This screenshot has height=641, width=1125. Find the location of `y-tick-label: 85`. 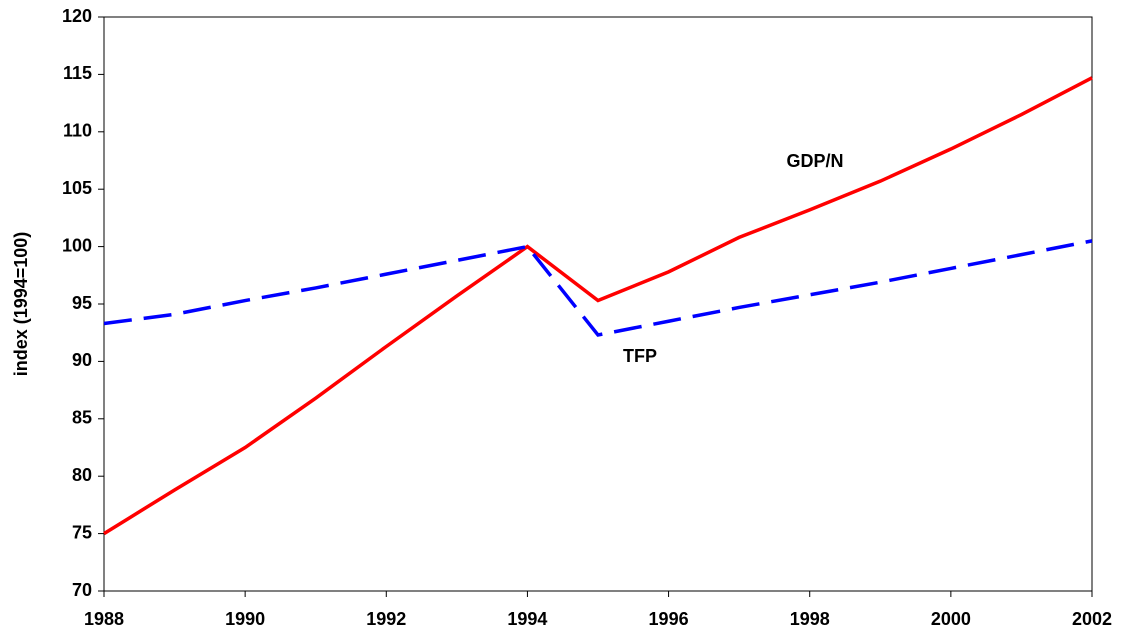

y-tick-label: 85 is located at coordinates (82, 418).